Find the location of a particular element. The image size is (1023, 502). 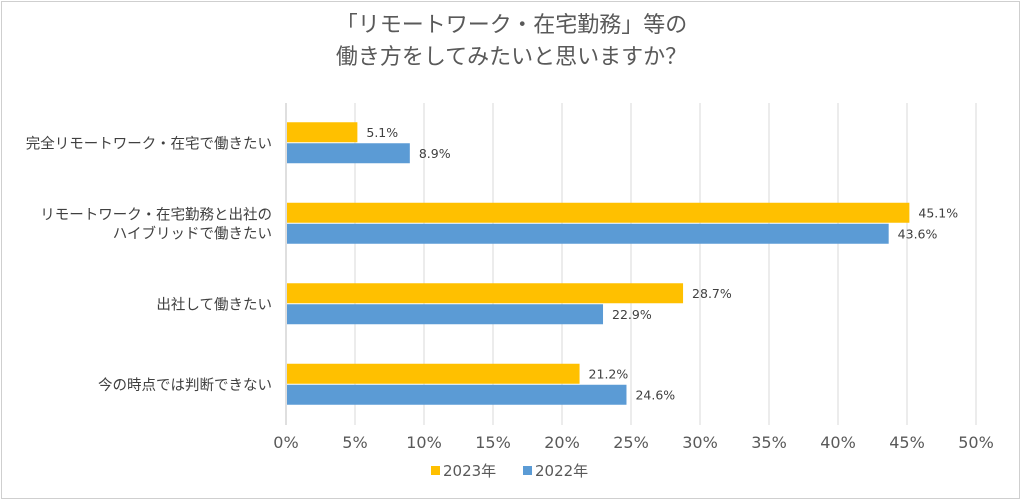

legend-label: 2022年 is located at coordinates (561, 471).